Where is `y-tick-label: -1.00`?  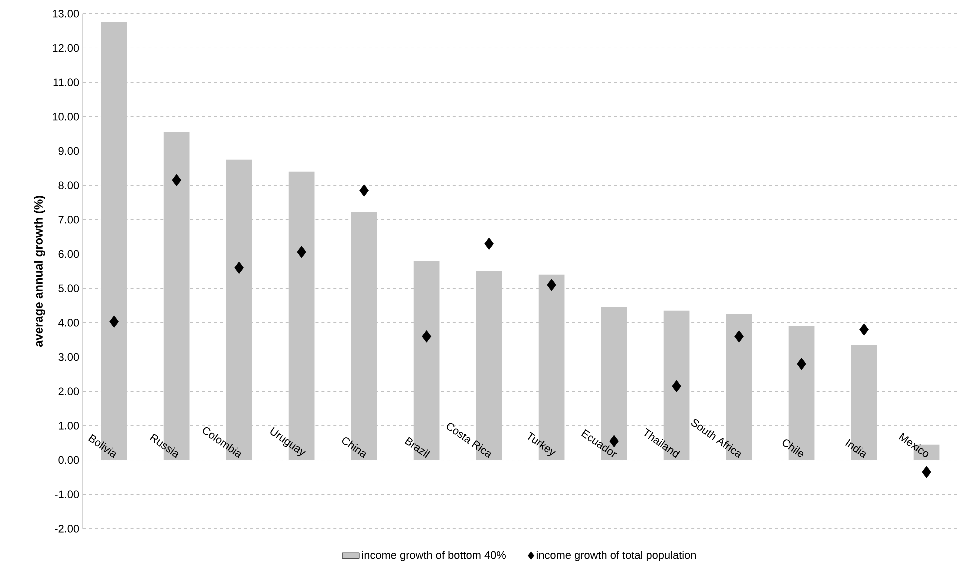 y-tick-label: -1.00 is located at coordinates (67, 494).